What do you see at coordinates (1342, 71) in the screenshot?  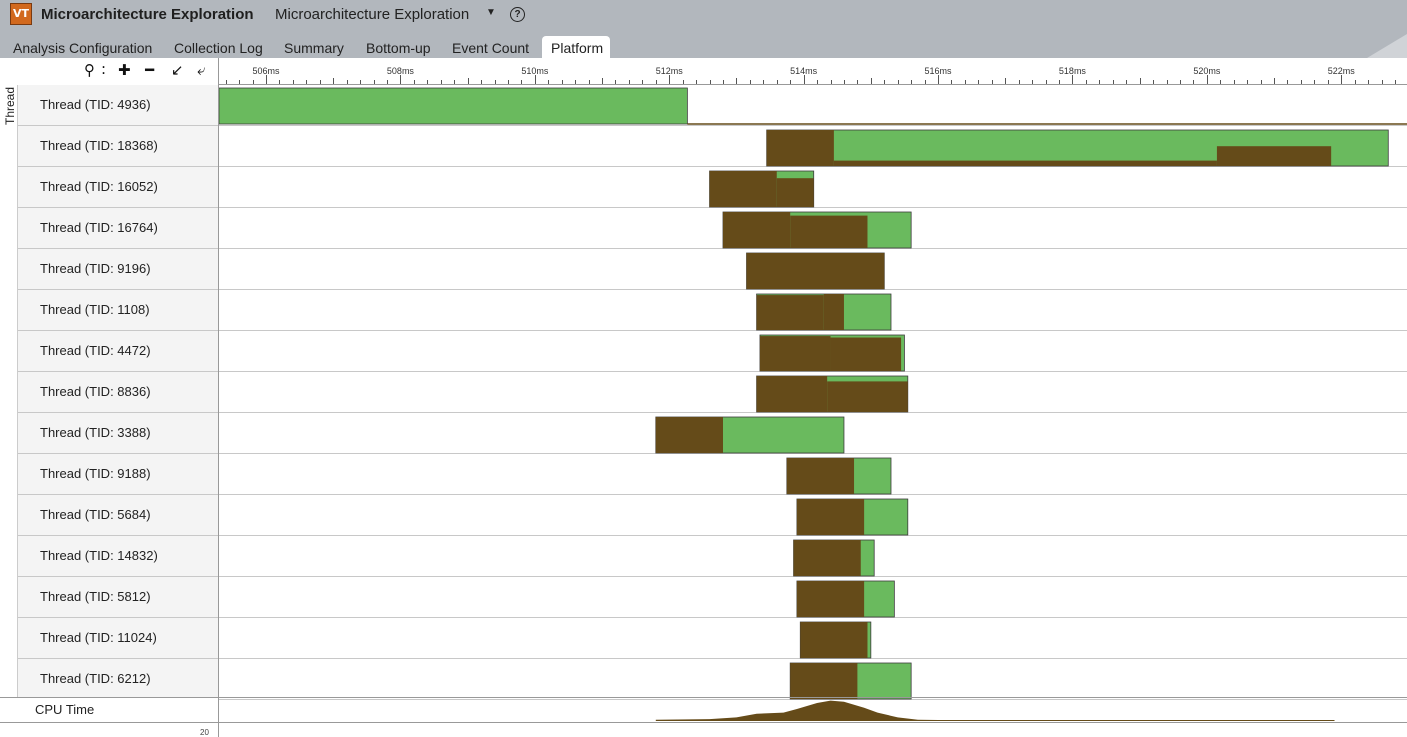 I see `ruler-tick-label: 522ms` at bounding box center [1342, 71].